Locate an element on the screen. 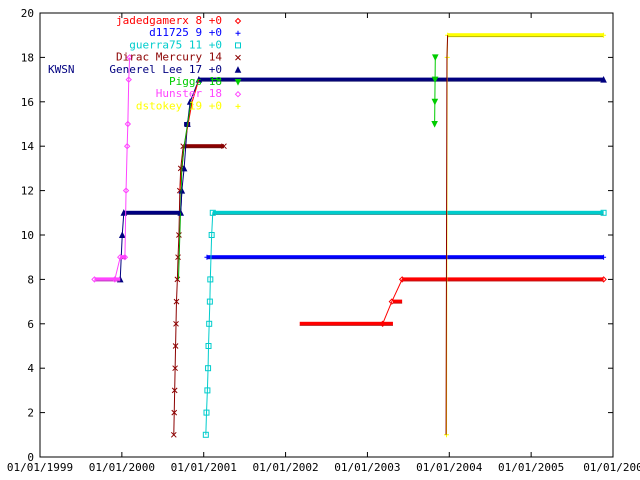 Image resolution: width=640 pixels, height=480 pixels. y-tick-label: 10 is located at coordinates (27, 235).